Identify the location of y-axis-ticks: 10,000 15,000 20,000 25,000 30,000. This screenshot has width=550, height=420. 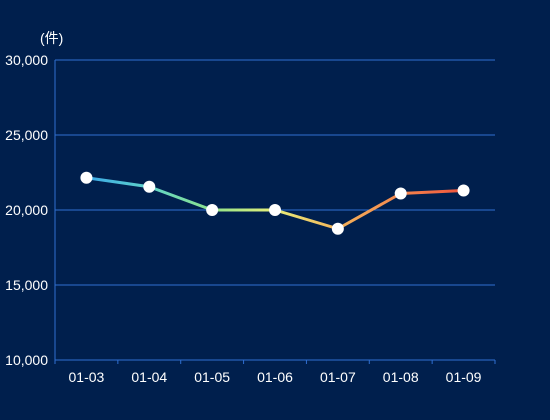
(26, 210).